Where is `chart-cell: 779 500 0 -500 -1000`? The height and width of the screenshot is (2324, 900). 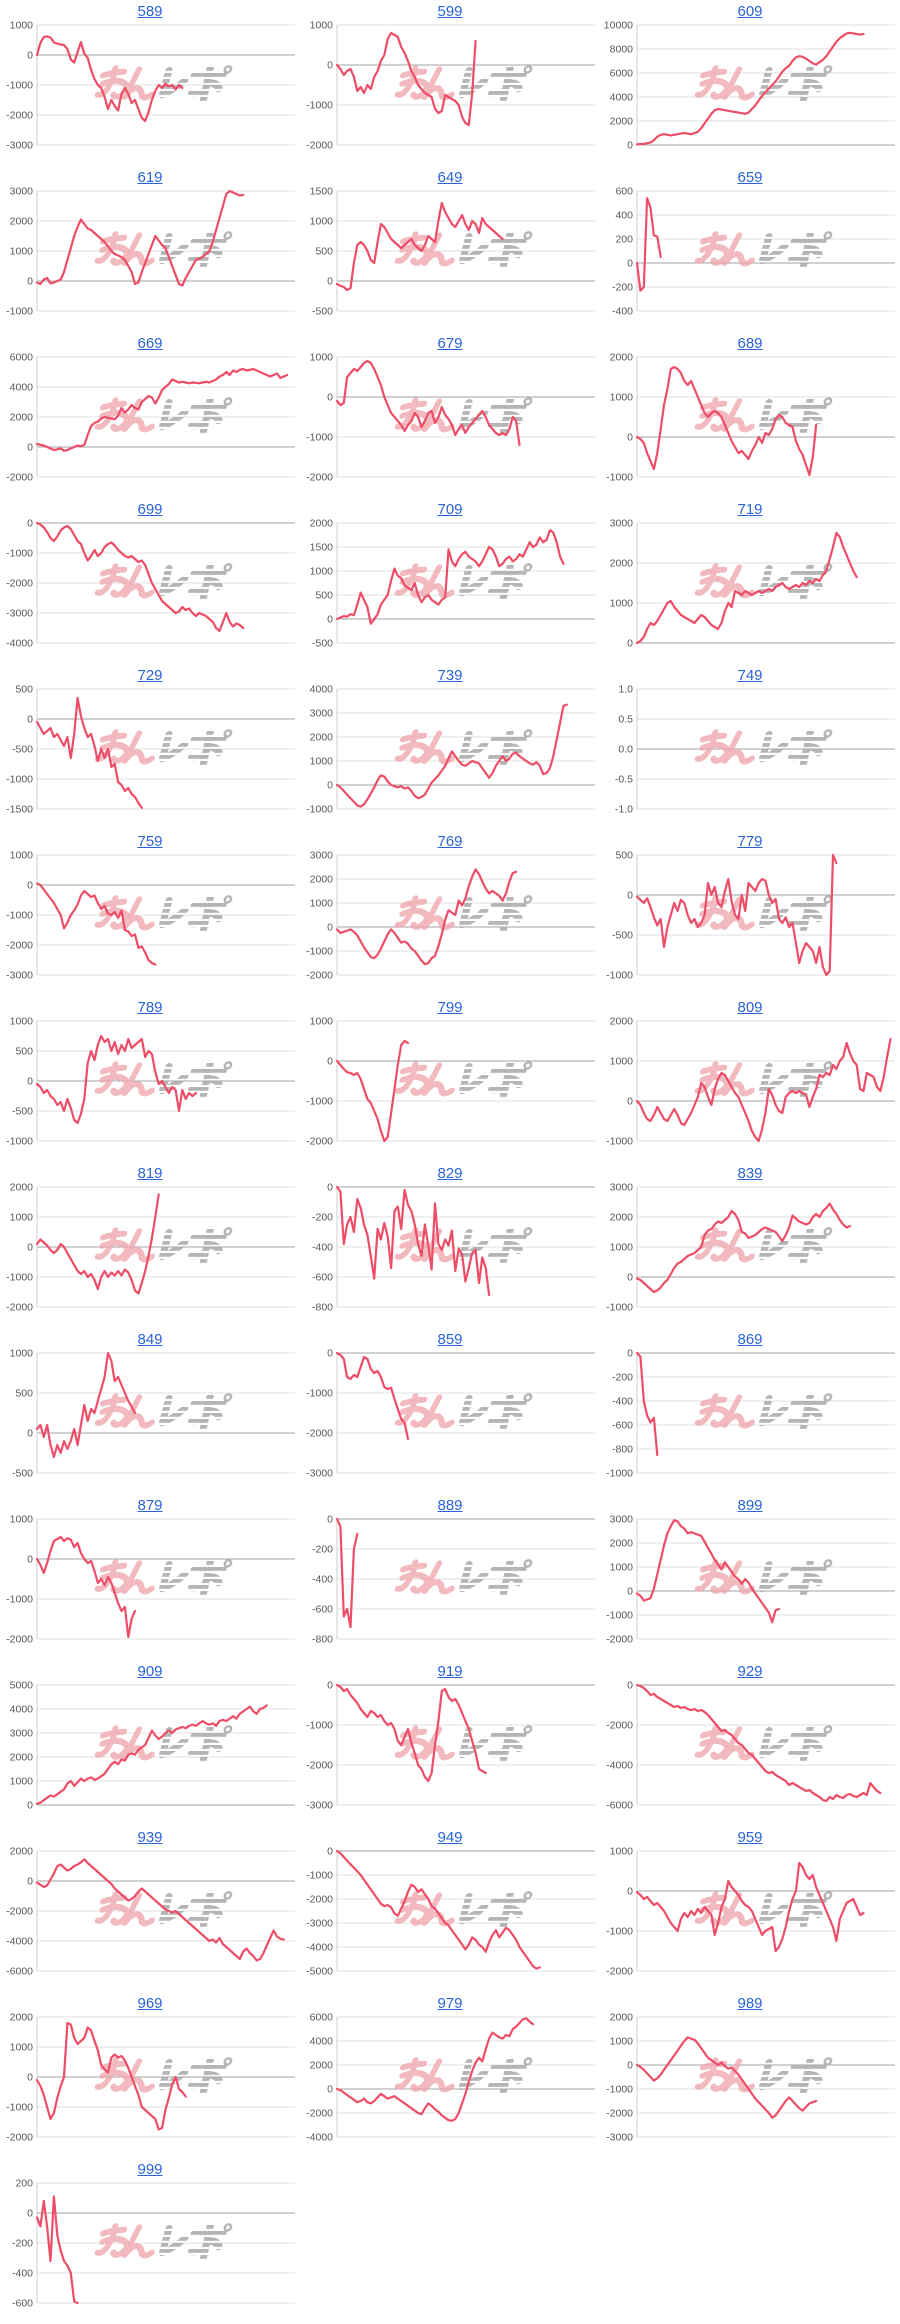 chart-cell: 779 500 0 -500 -1000 is located at coordinates (750, 913).